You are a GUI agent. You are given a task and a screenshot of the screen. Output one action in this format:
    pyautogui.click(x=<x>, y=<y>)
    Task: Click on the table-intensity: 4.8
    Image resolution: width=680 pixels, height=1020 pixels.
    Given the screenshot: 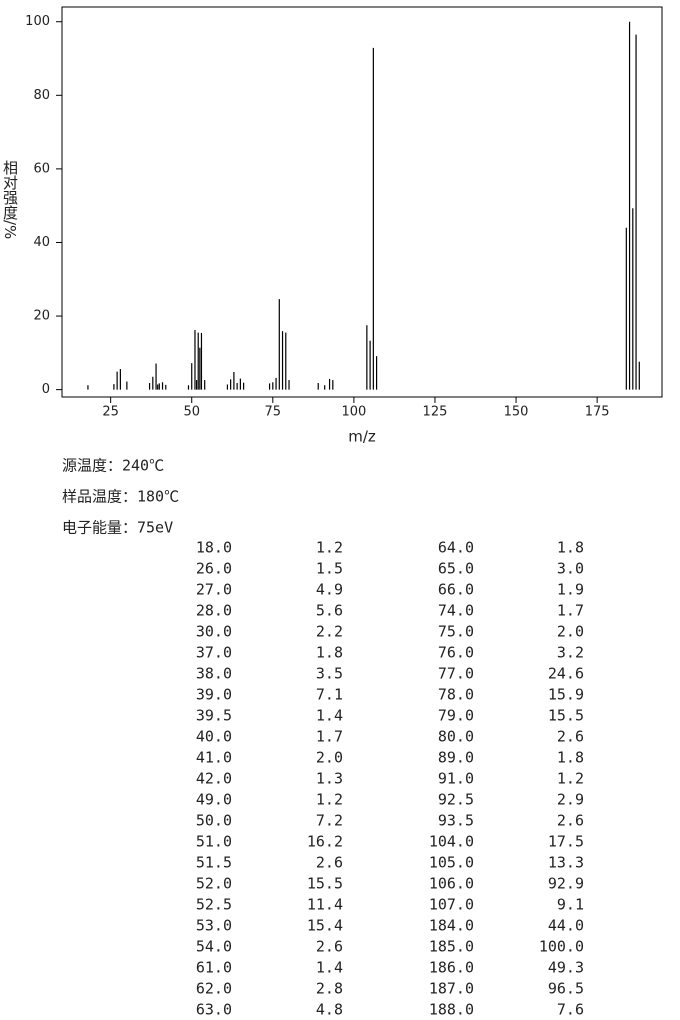 What is the action you would take?
    pyautogui.click(x=329, y=1010)
    